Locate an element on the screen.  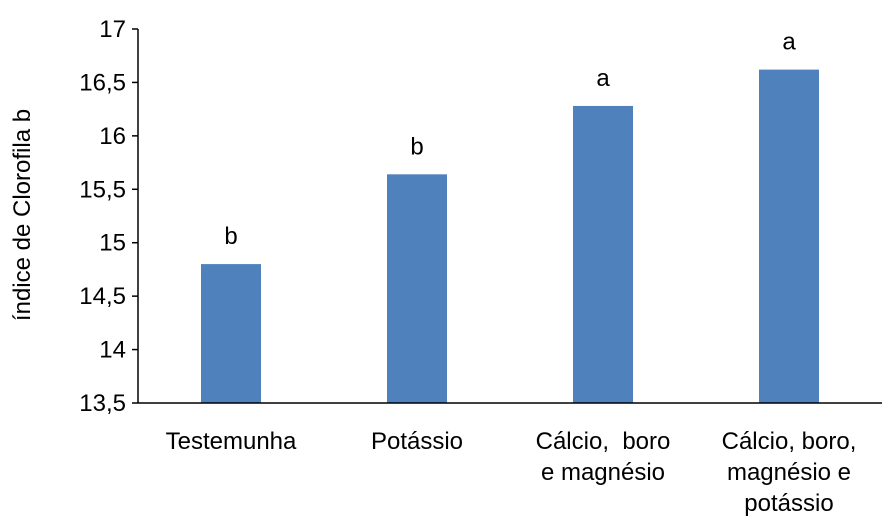
x-category-label: Potássio is located at coordinates (417, 441).